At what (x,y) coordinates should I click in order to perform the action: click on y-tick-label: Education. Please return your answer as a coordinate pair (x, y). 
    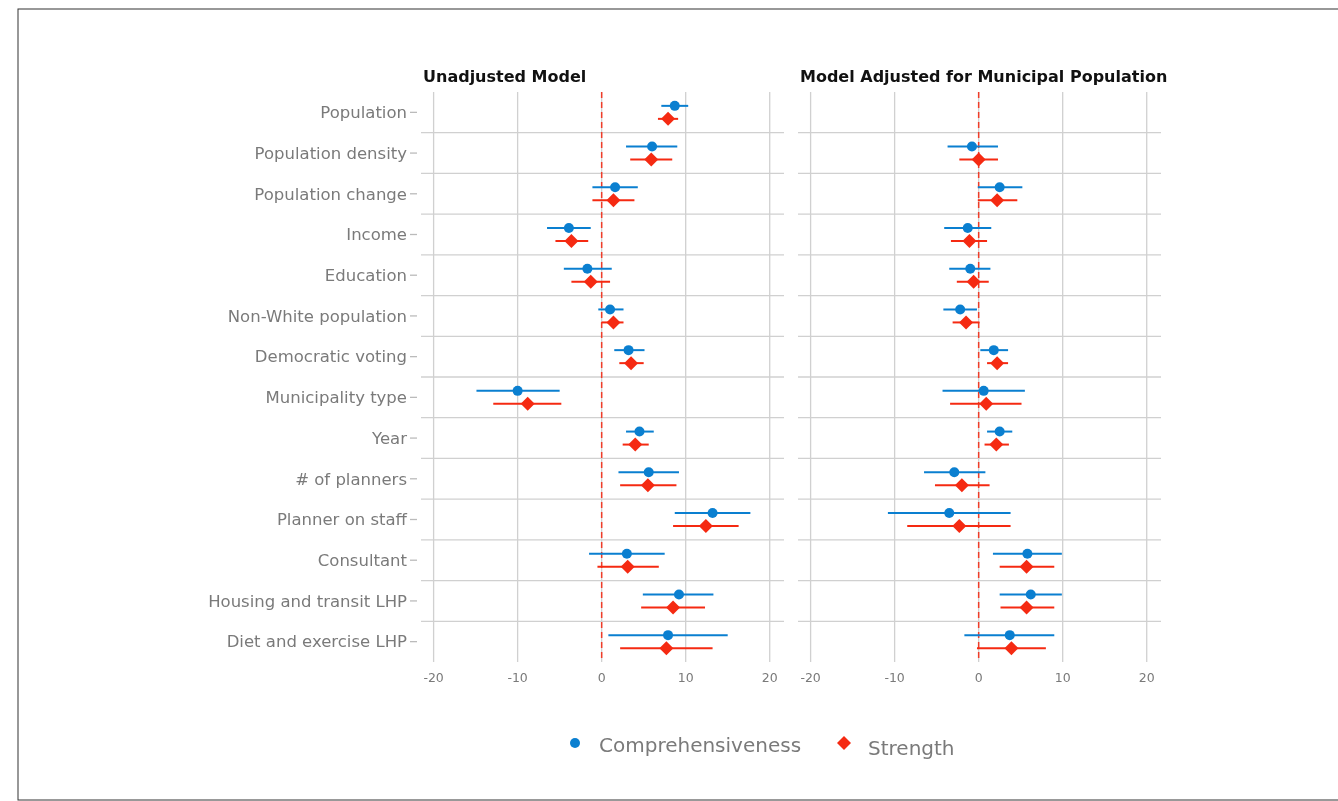
    Looking at the image, I should click on (365, 275).